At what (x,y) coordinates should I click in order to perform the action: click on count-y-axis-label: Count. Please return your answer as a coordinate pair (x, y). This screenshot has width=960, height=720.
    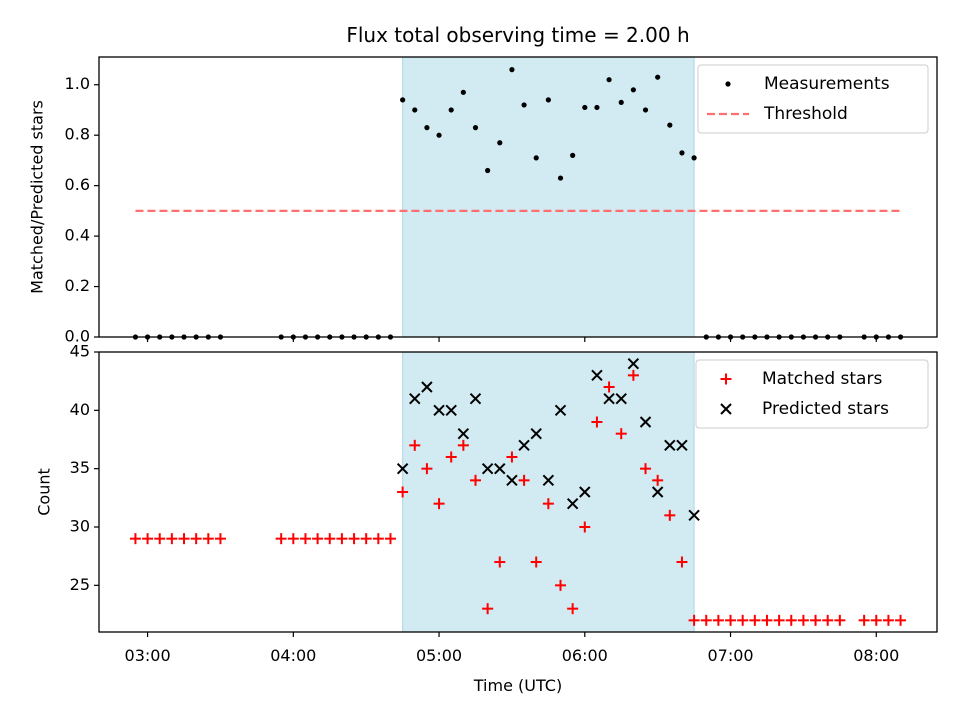
    Looking at the image, I should click on (44, 492).